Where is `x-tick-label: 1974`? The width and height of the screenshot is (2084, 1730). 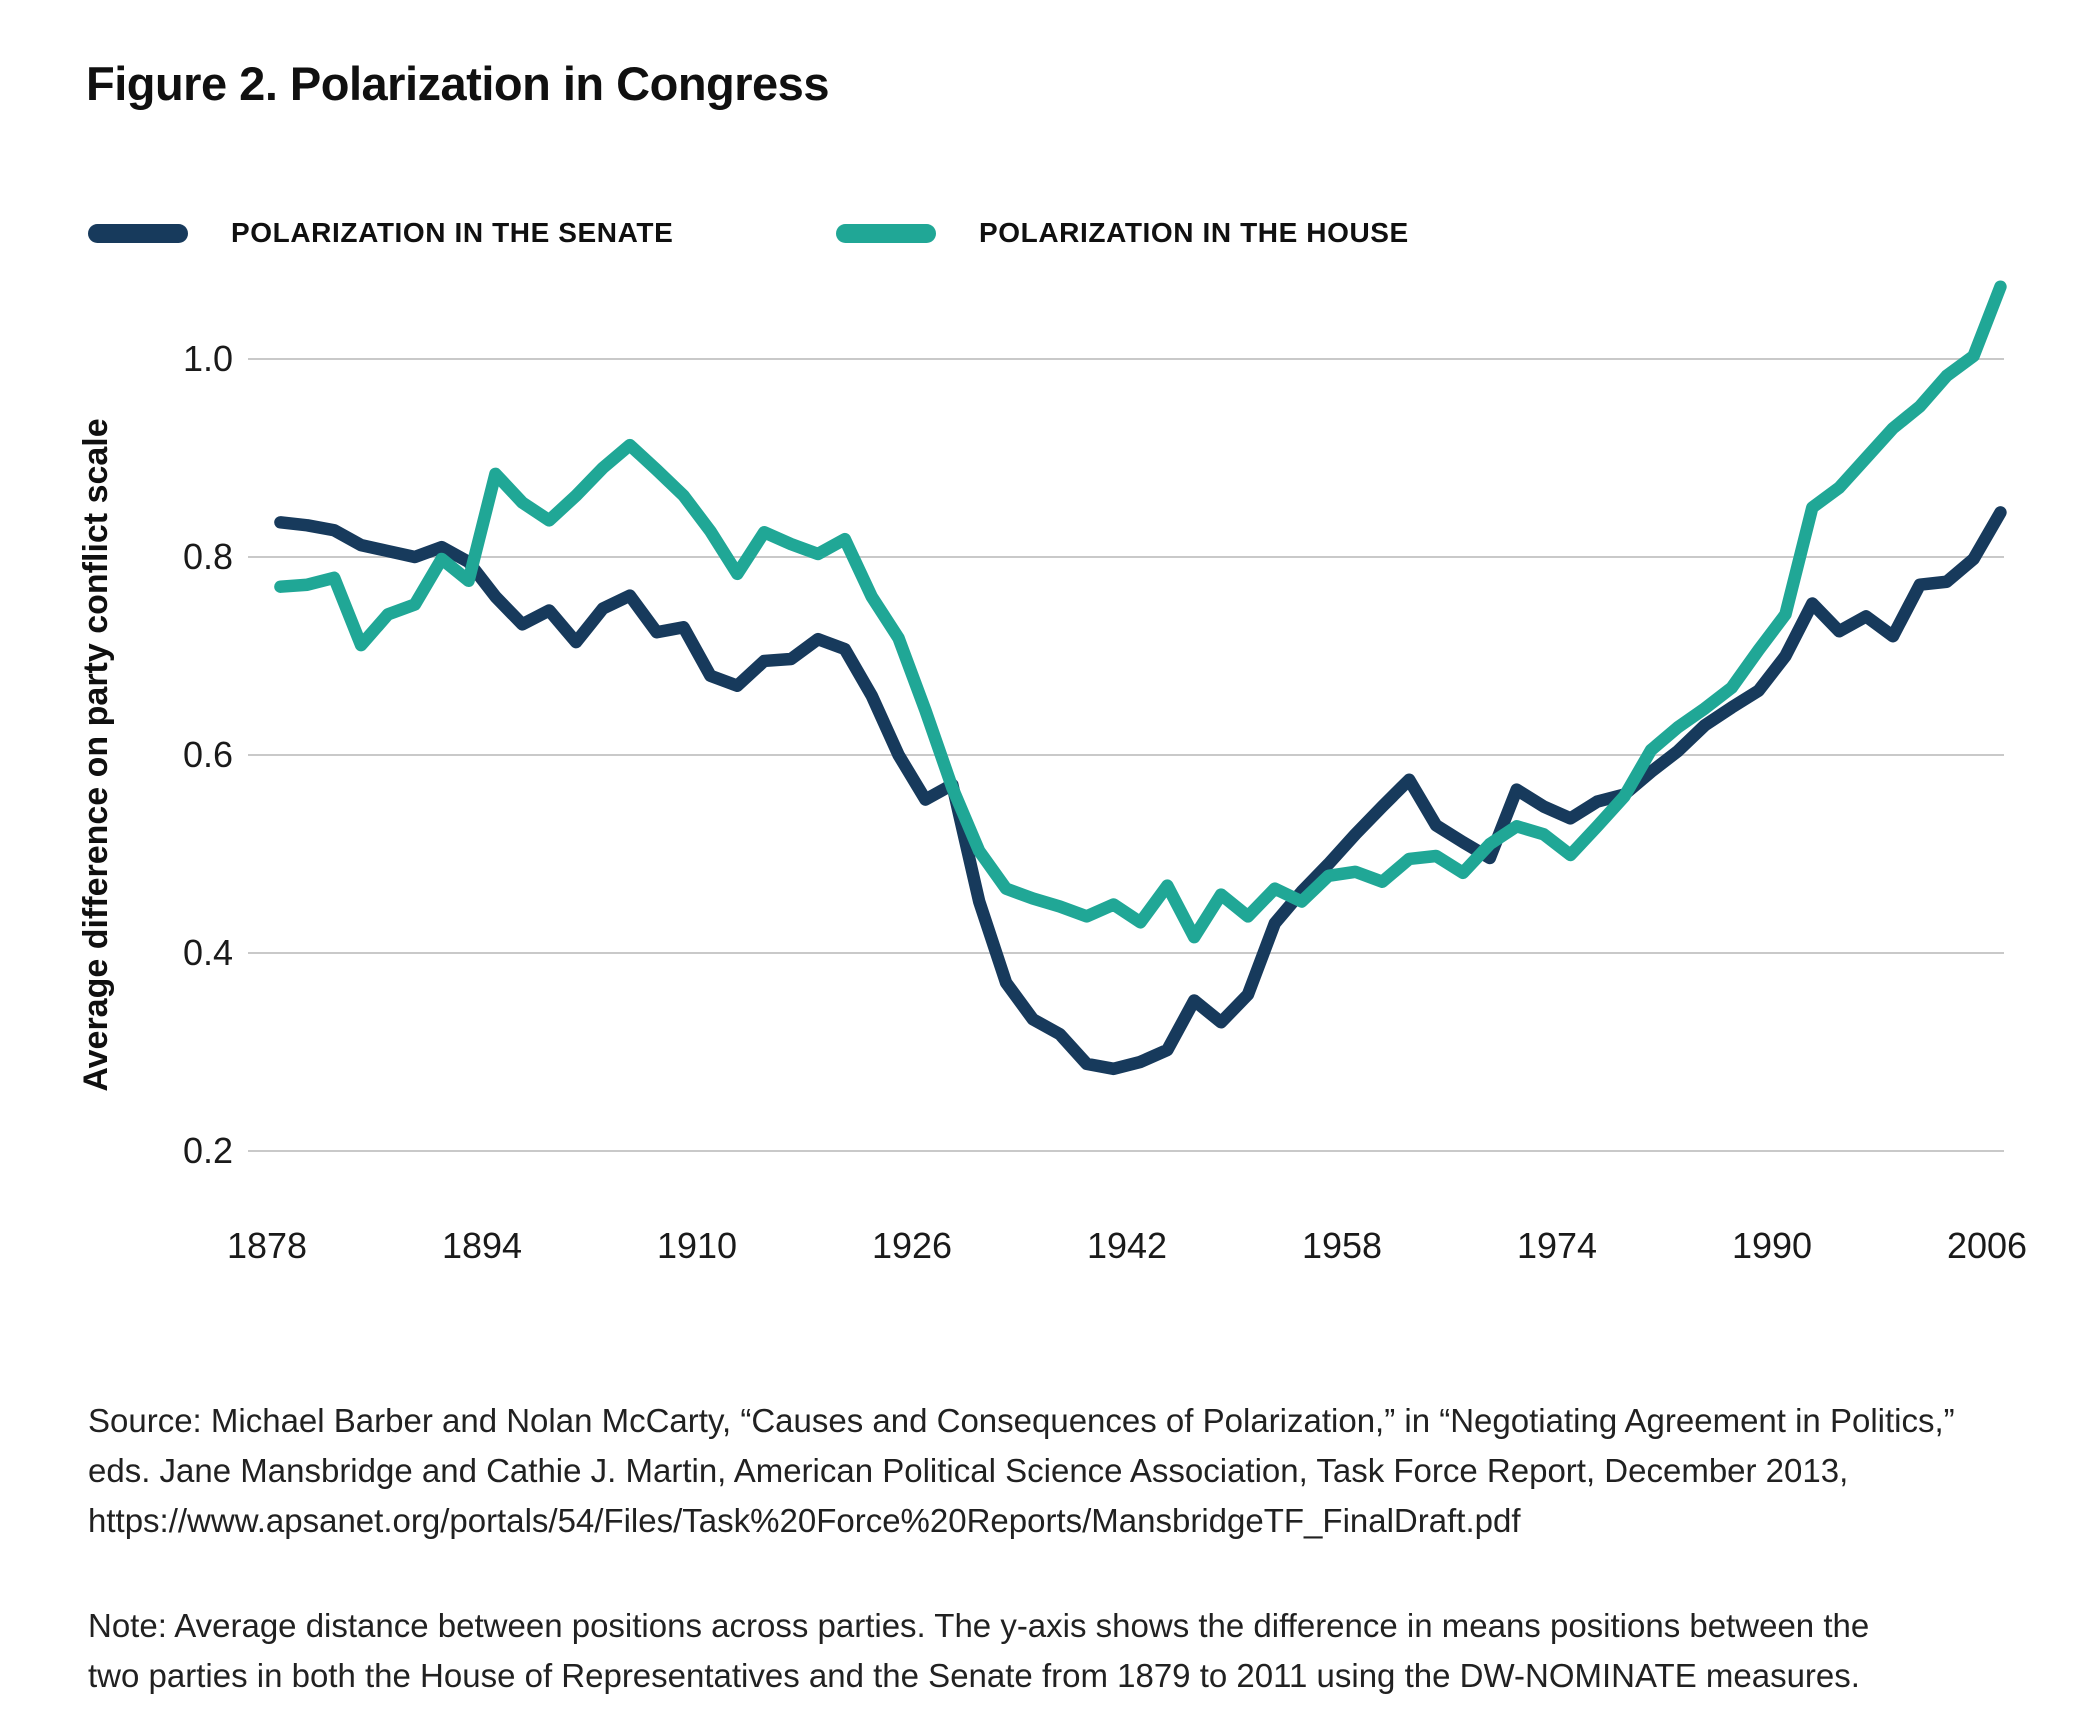
x-tick-label: 1974 is located at coordinates (1557, 1245).